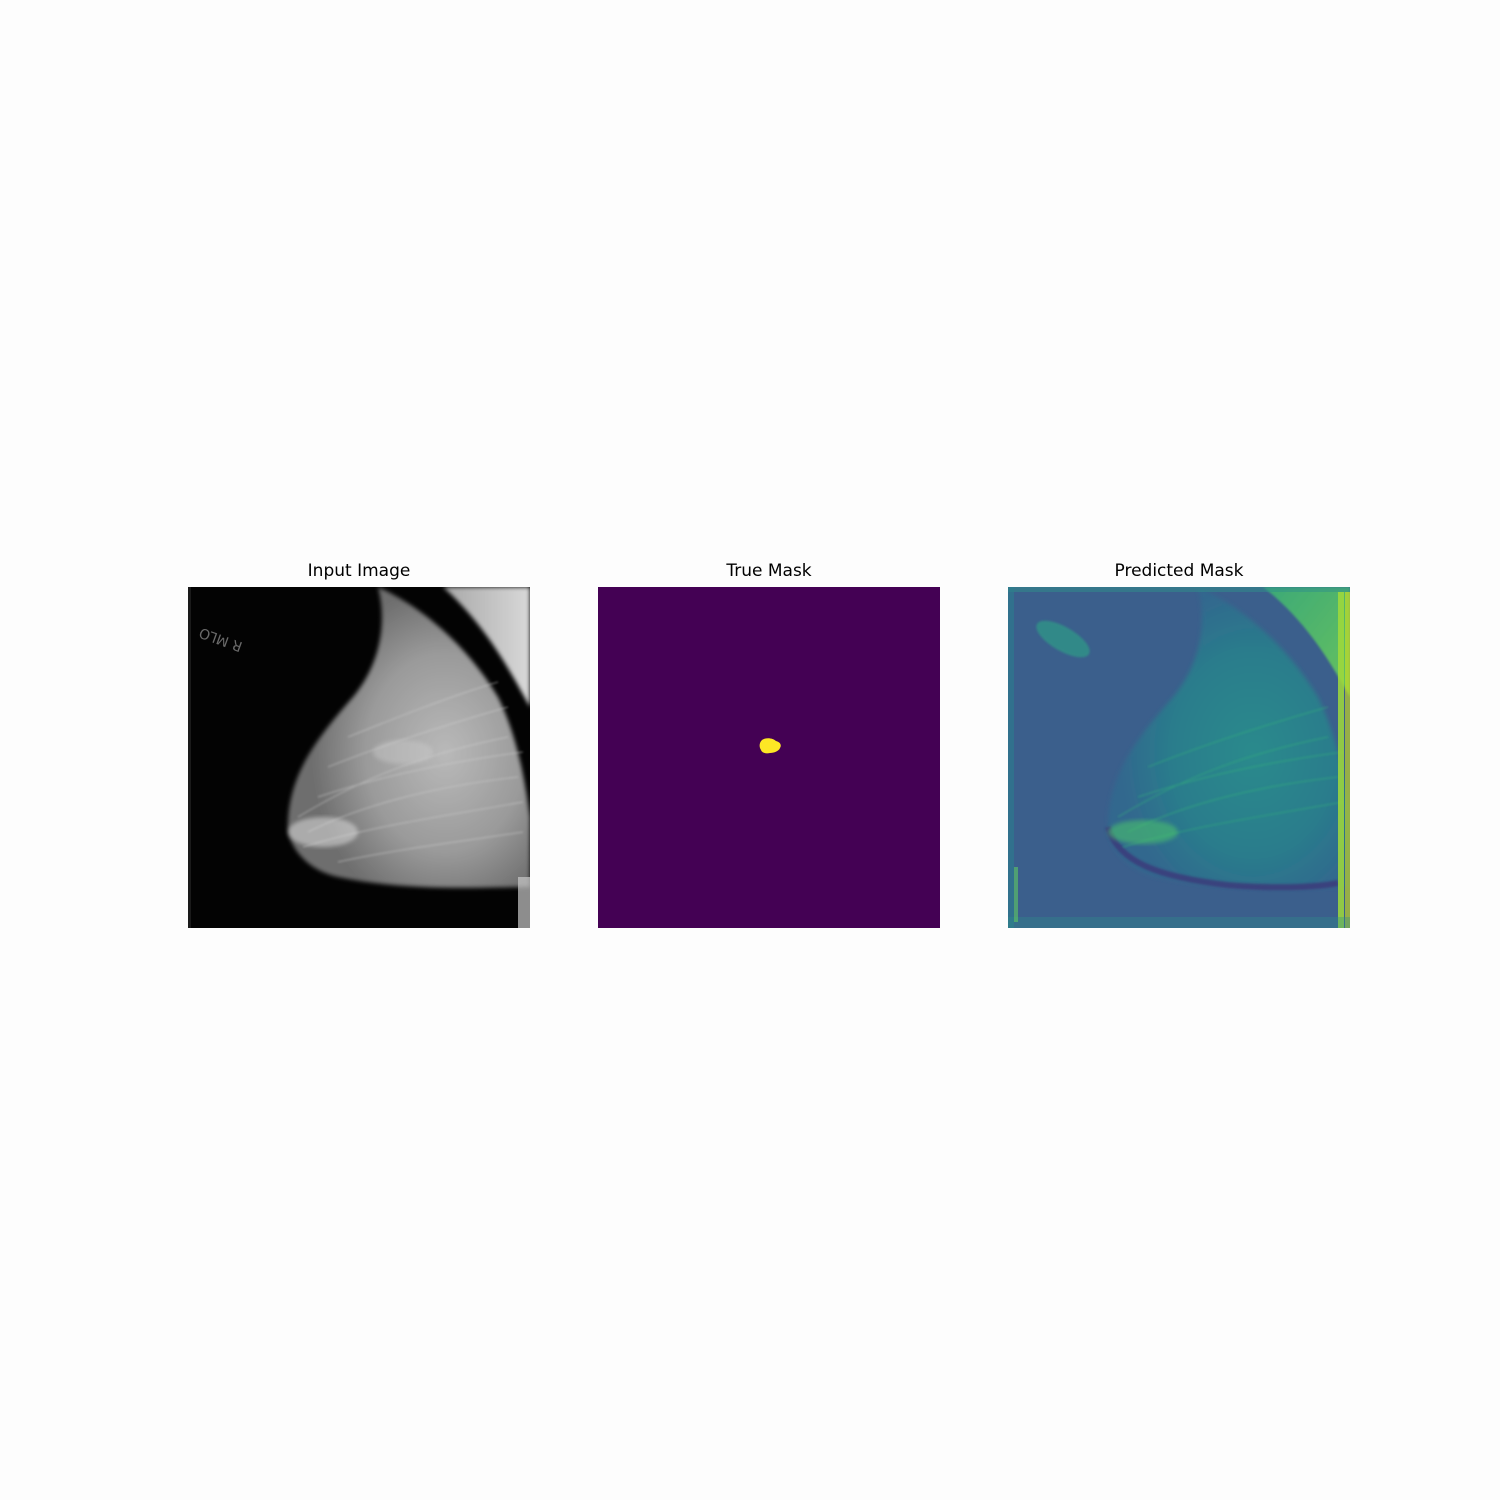  I want to click on panel-title-true-mask: True Mask, so click(769, 571).